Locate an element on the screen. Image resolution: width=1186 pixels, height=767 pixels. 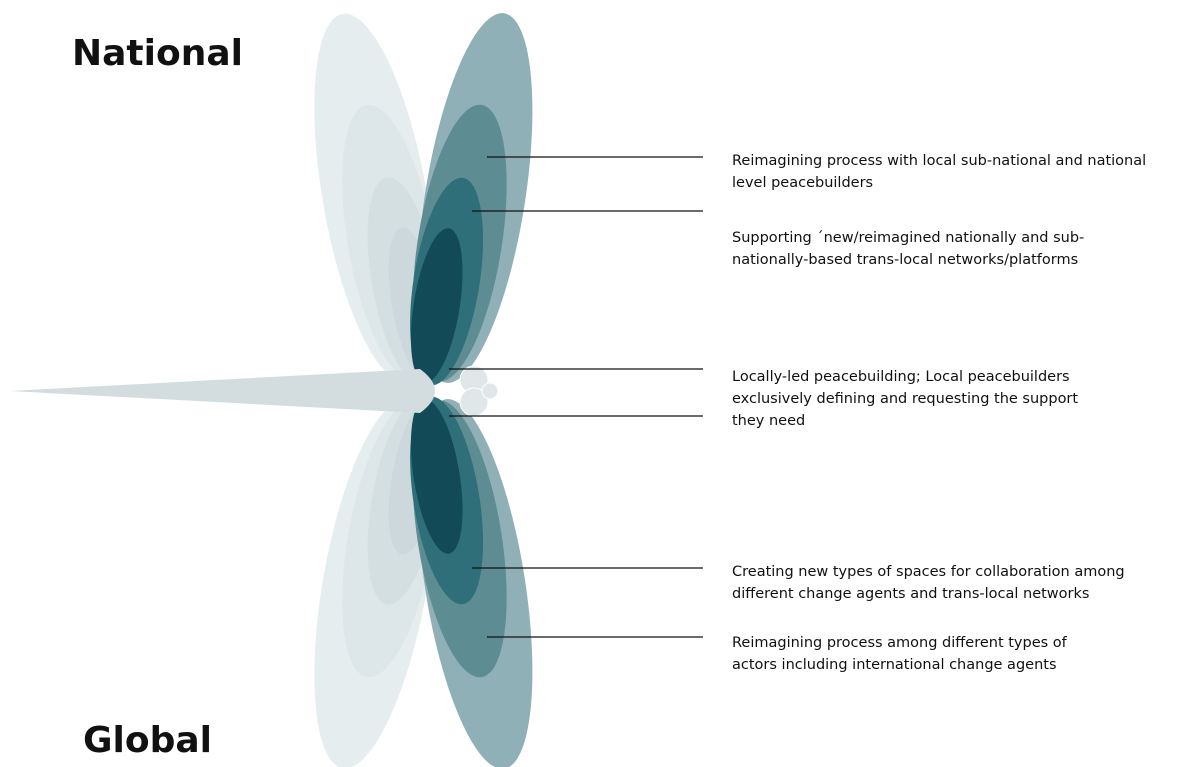
upper-wings is located at coordinates (422, 200).